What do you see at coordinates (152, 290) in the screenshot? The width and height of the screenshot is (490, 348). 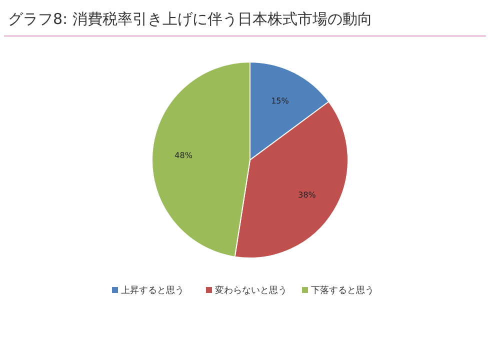 I see `legend-label: 上昇すると思う` at bounding box center [152, 290].